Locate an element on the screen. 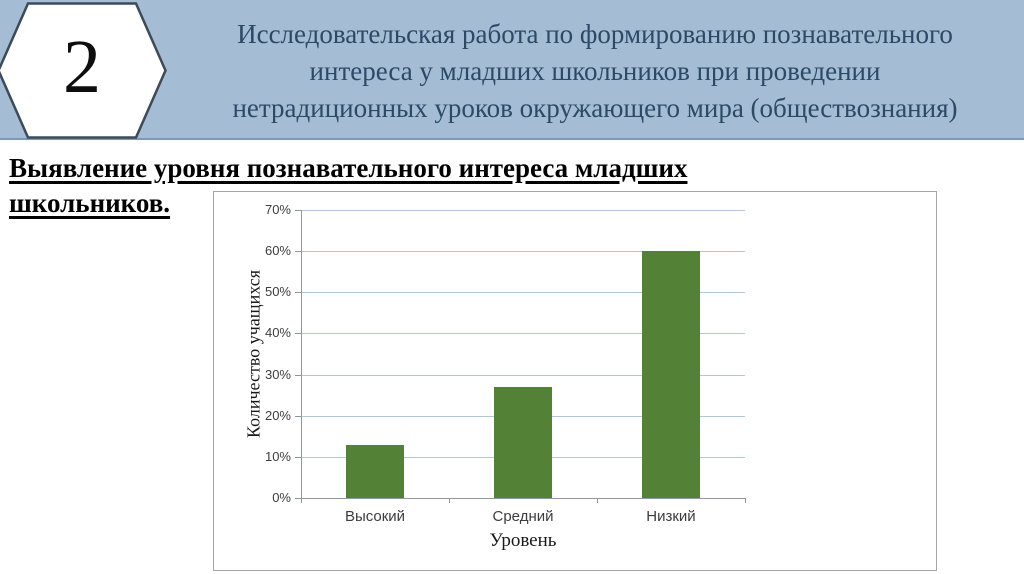 The image size is (1024, 574). section-heading-line: школьников. is located at coordinates (90, 203).